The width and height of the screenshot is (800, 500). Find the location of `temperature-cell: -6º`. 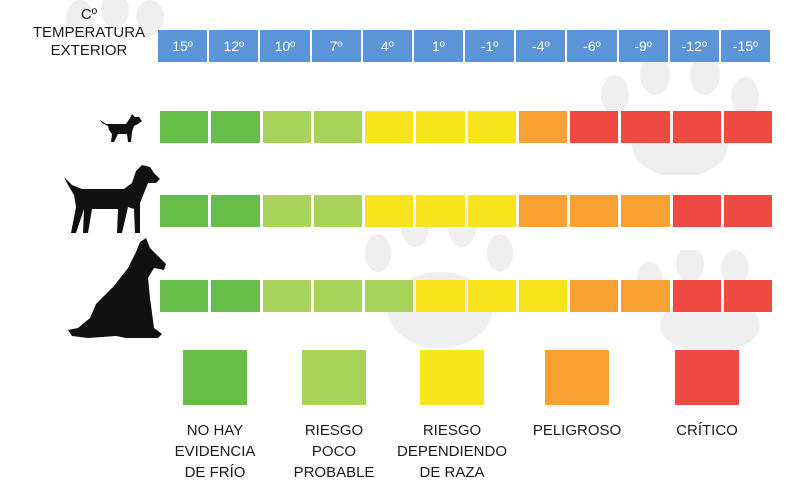

temperature-cell: -6º is located at coordinates (592, 46).